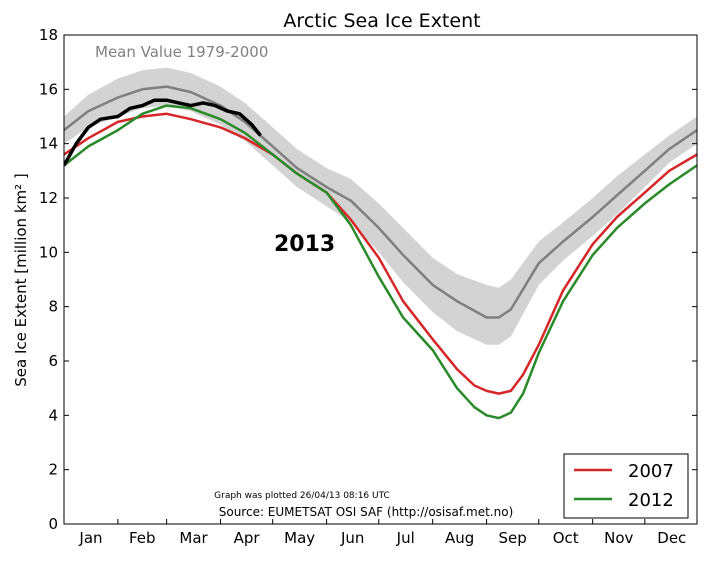  What do you see at coordinates (459, 538) in the screenshot?
I see `x-tick-label-aug: Aug` at bounding box center [459, 538].